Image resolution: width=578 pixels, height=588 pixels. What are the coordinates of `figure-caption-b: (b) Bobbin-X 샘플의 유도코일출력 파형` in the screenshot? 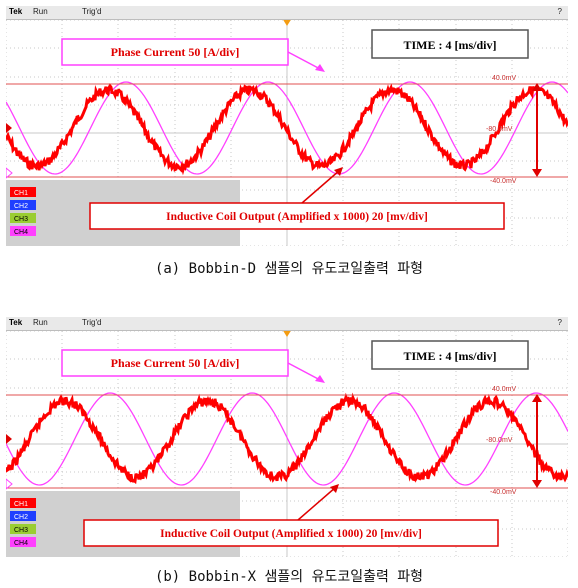 It's located at (289, 577).